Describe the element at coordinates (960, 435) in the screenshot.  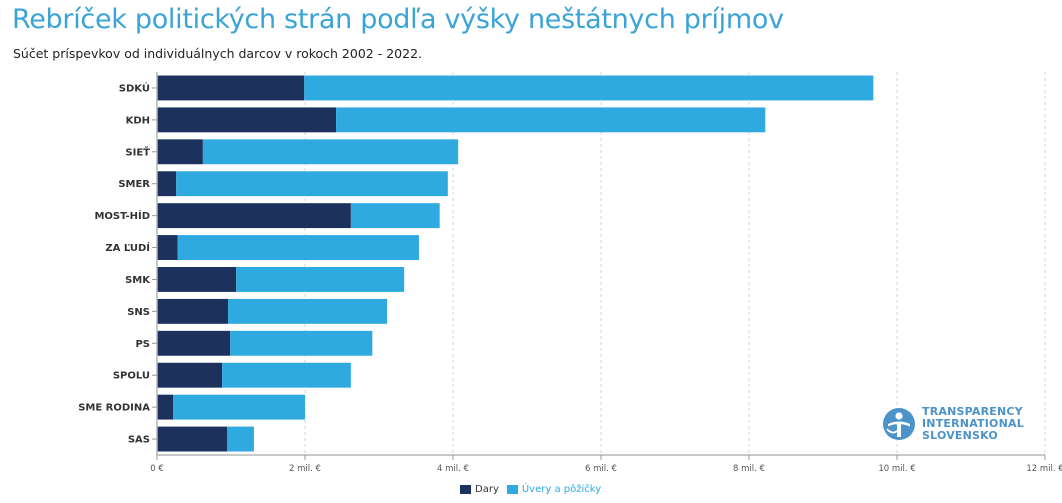
I see `logo-line-3: SLOVENSKO` at that location.